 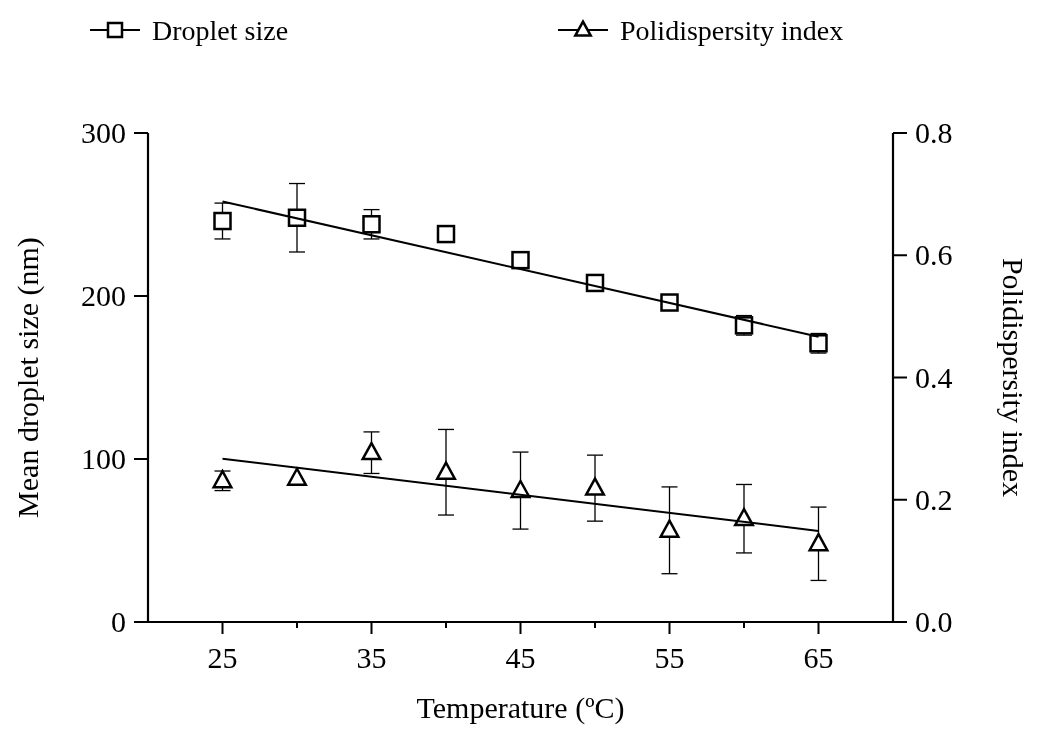 I want to click on x-tick-label: 35, so click(x=371, y=657).